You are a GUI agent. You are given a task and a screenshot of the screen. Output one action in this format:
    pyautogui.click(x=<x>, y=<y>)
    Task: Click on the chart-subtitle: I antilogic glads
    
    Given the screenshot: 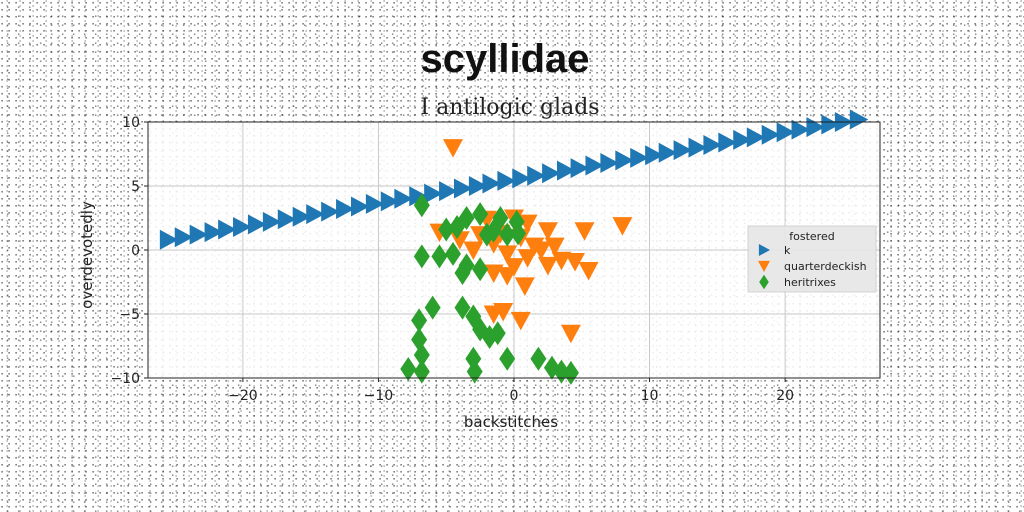 What is the action you would take?
    pyautogui.click(x=509, y=107)
    